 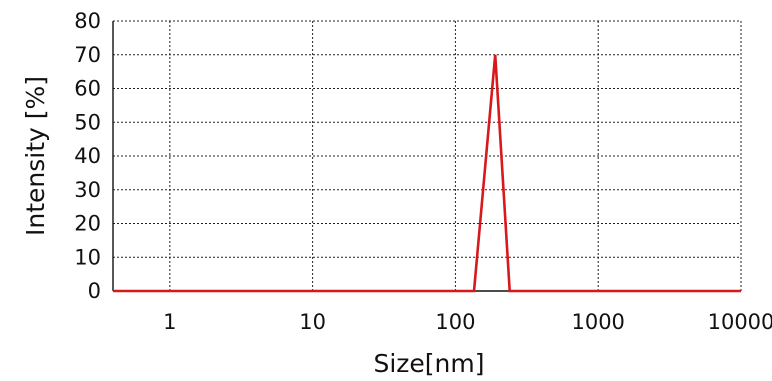 I want to click on x-tick-label-100: 100, so click(x=455, y=322).